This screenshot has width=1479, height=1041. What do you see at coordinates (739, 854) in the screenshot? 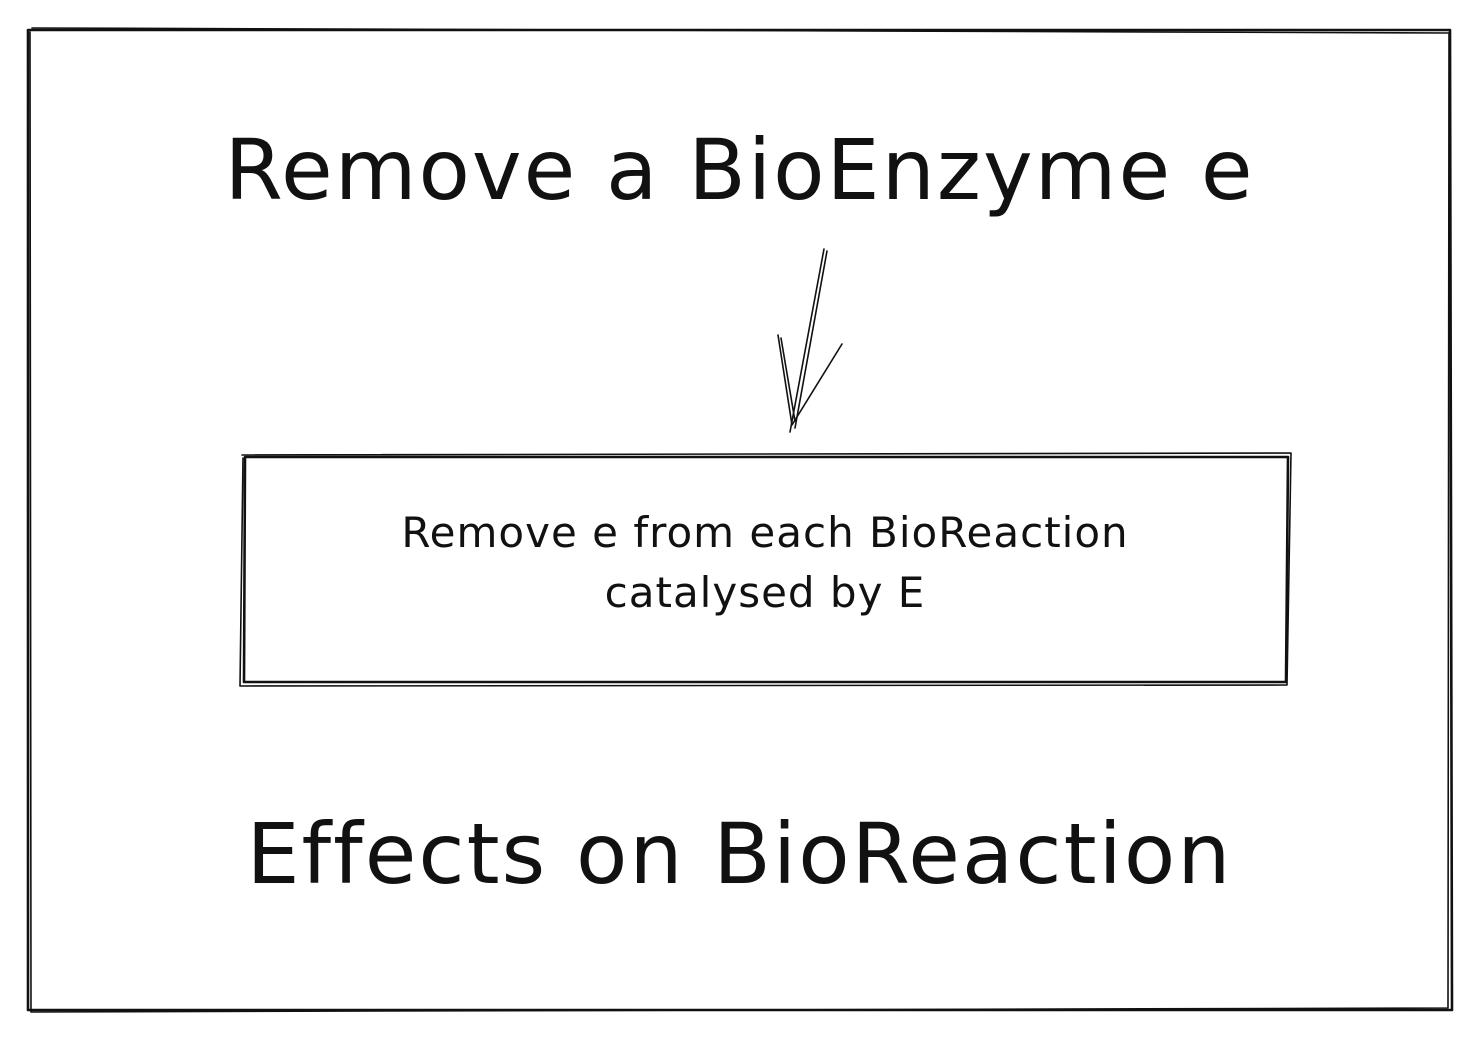
I see `title-effects-on-bioreaction: Effects on BioReaction` at bounding box center [739, 854].